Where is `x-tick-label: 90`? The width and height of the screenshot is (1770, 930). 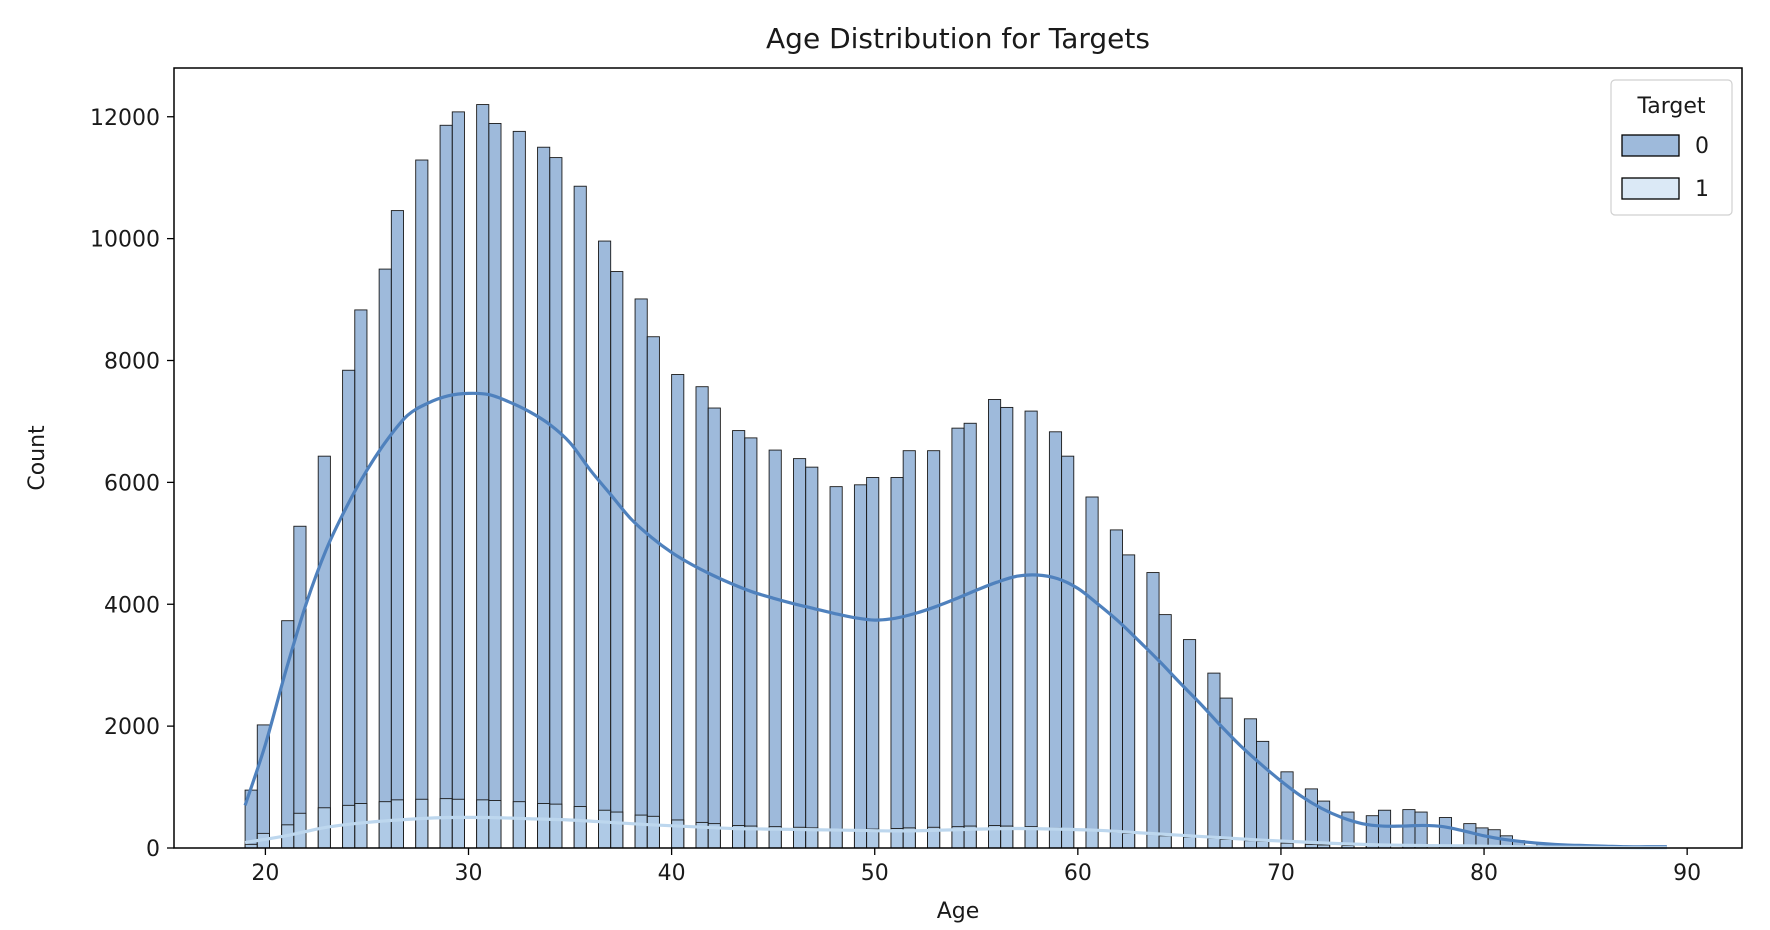
x-tick-label: 90 is located at coordinates (1687, 873).